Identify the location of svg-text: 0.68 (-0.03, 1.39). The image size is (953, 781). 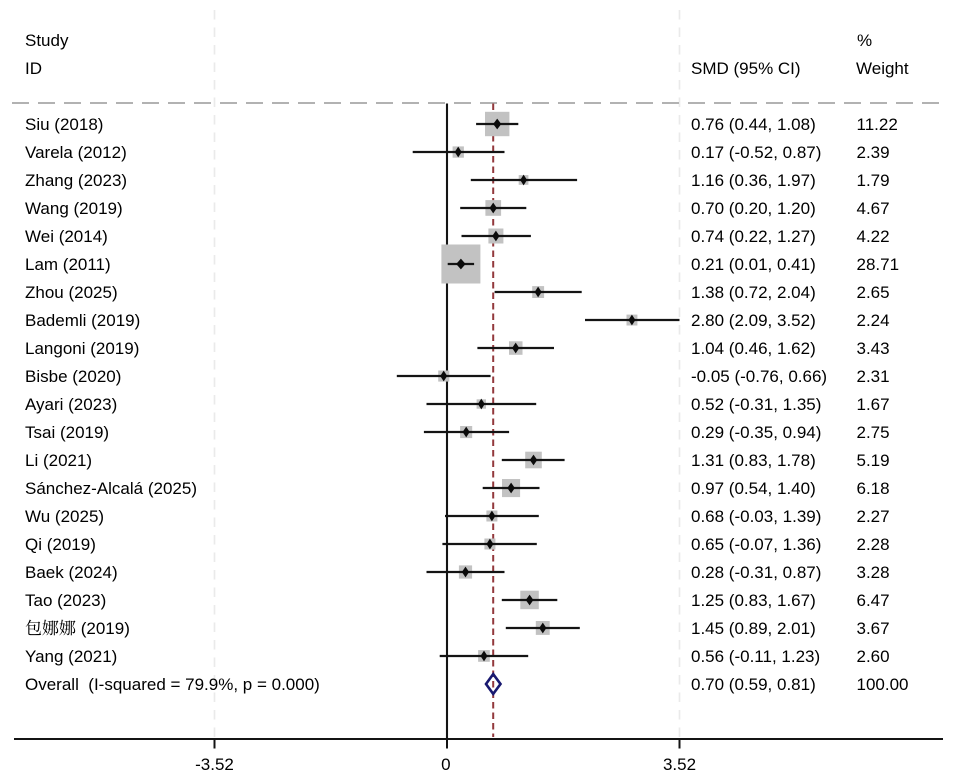
(756, 516).